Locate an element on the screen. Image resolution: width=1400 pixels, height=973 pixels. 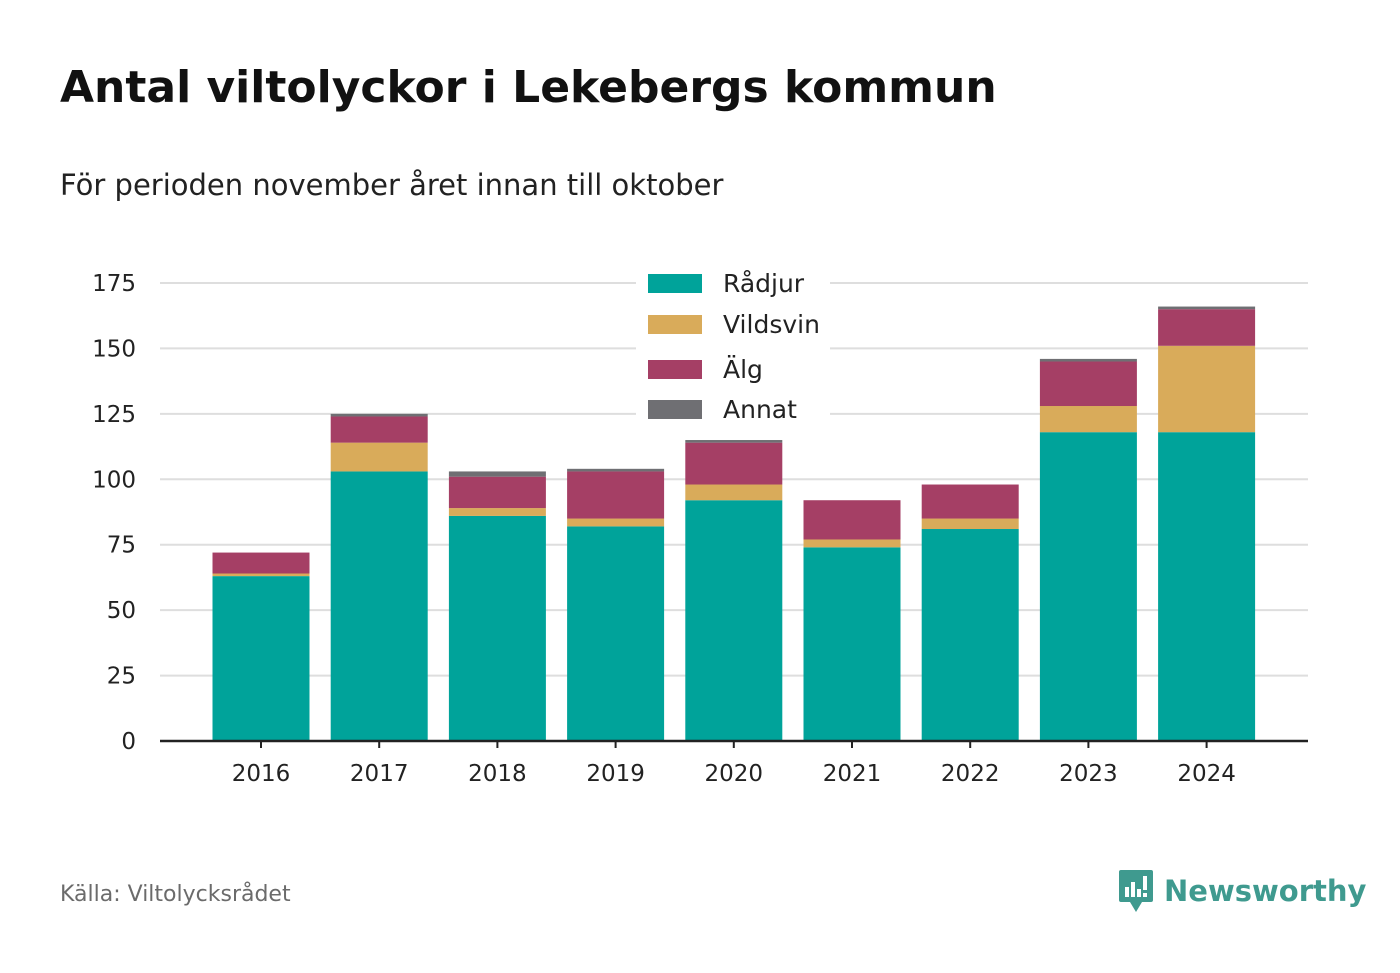
legend-label: Rådjur is located at coordinates (764, 283).